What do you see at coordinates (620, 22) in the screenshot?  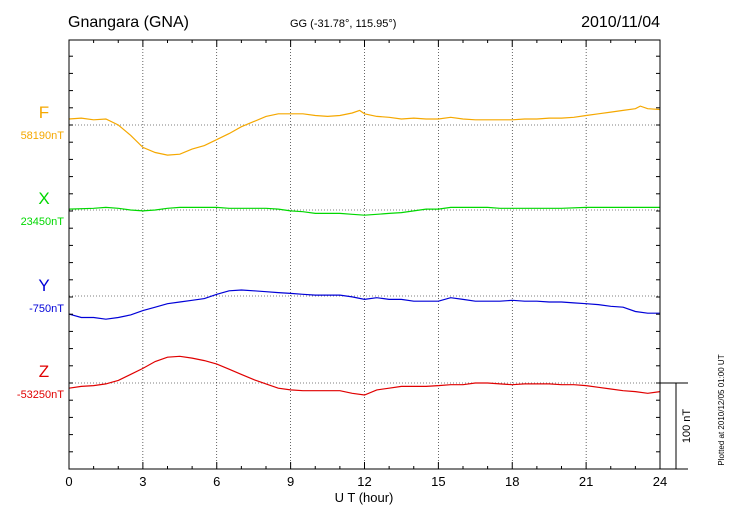 I see `plot-date: 2010/11/04` at bounding box center [620, 22].